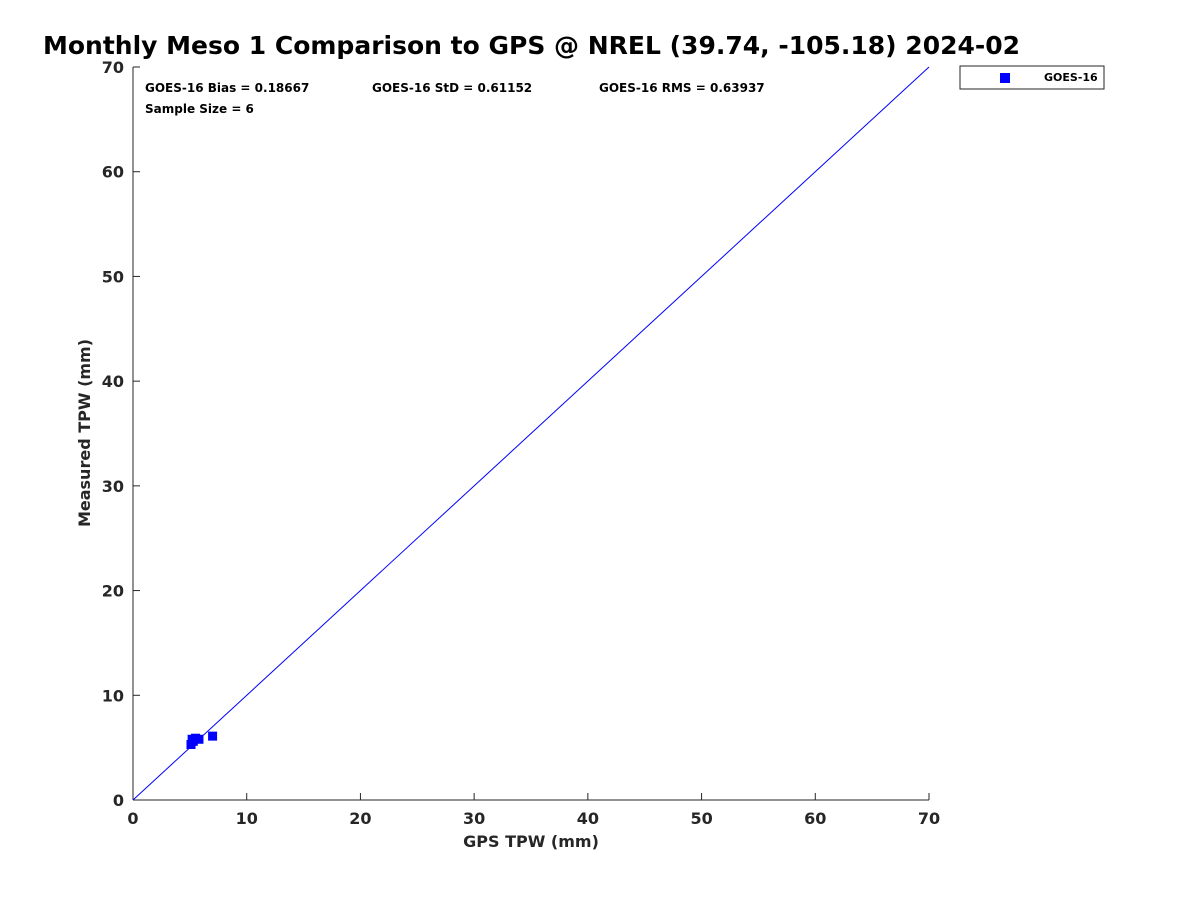  I want to click on x-tick-label: 0, so click(132, 818).